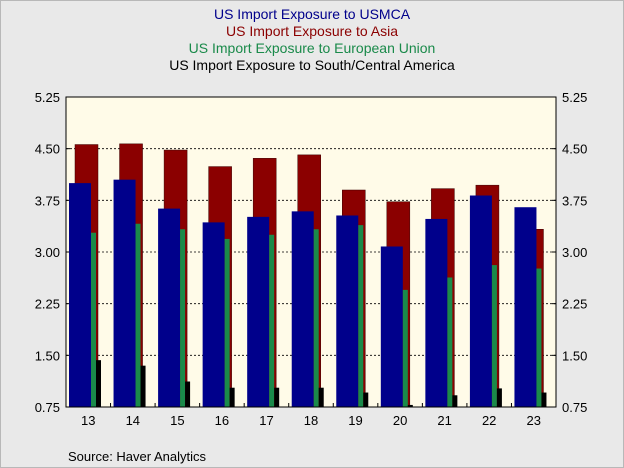 Image resolution: width=624 pixels, height=468 pixels. I want to click on y-tick-label-left: 3.00, so click(47, 252).